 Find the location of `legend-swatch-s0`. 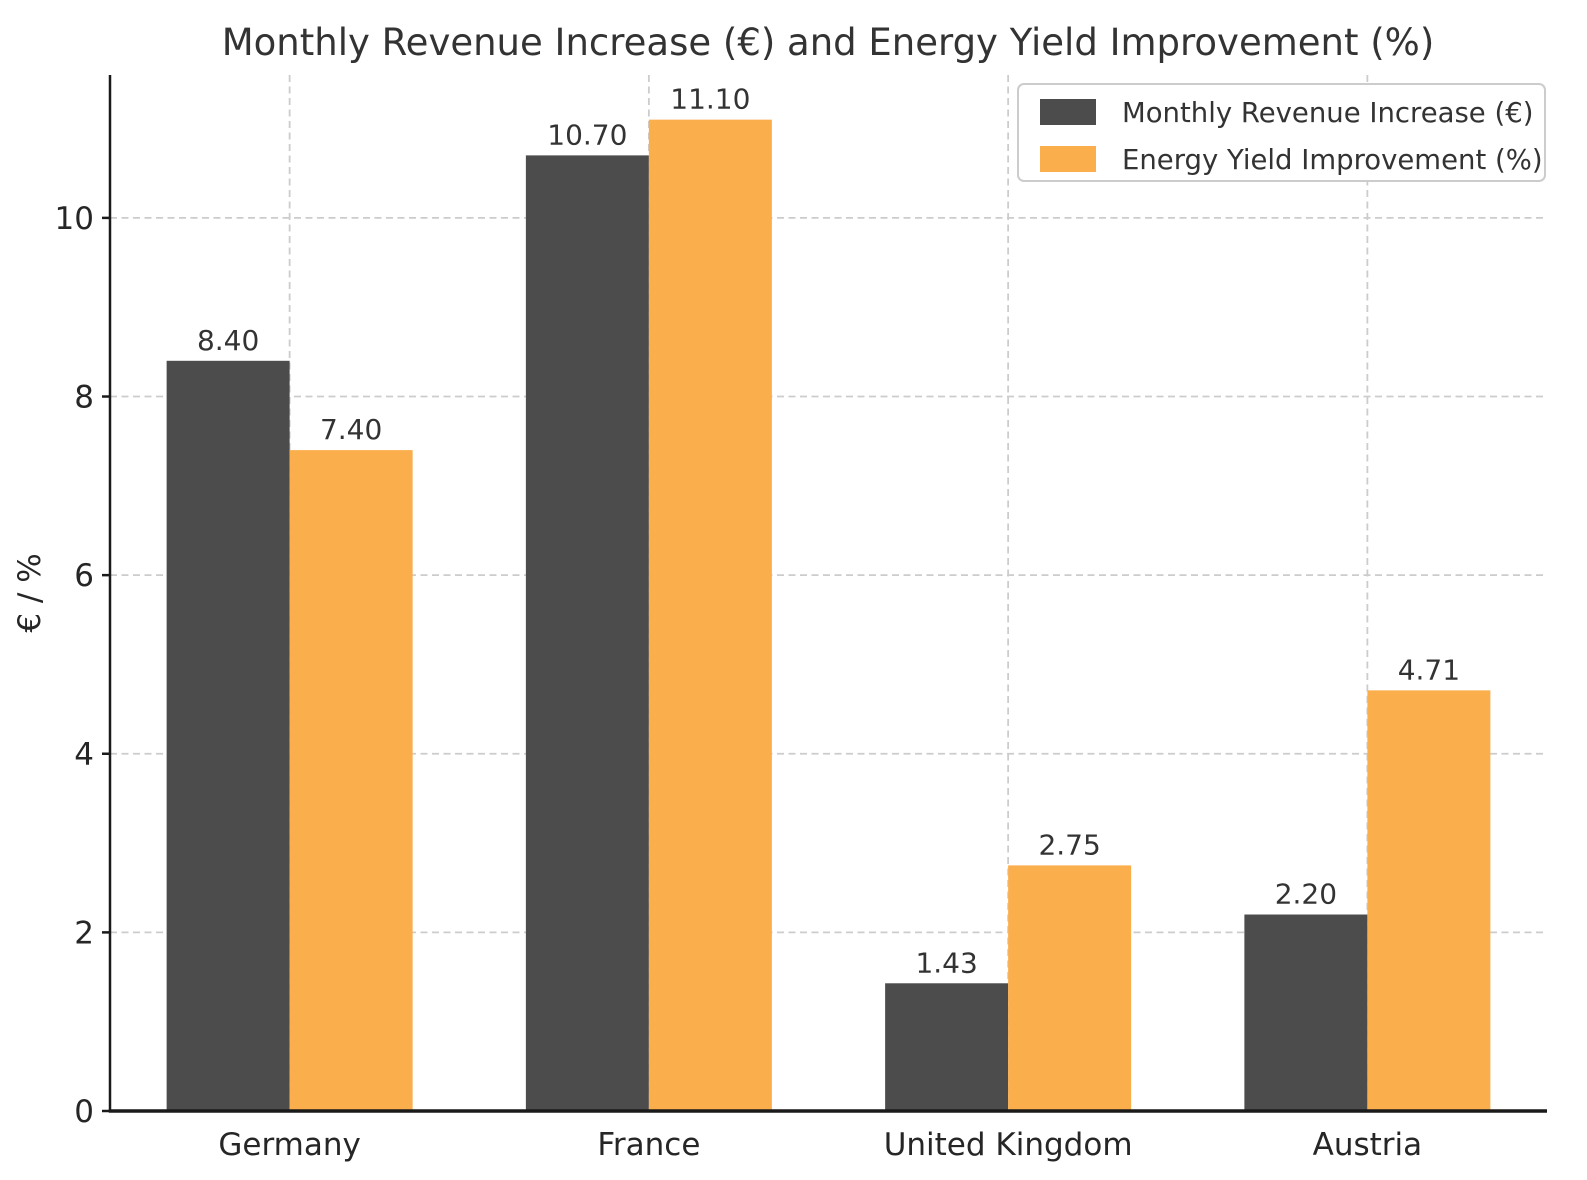

legend-swatch-s0 is located at coordinates (1068, 112).